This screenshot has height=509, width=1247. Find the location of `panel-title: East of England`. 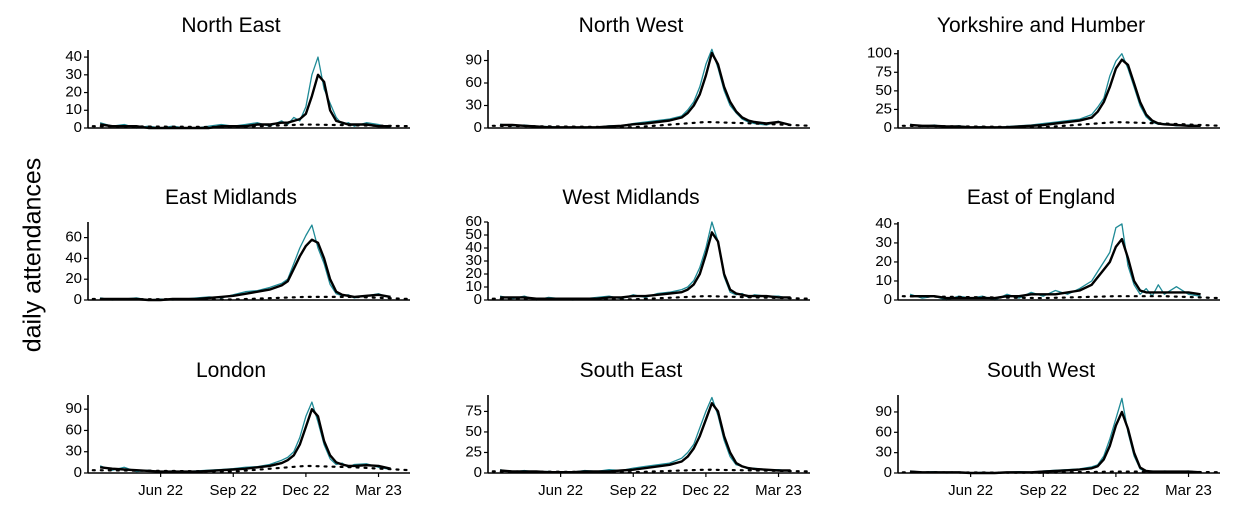

panel-title: East of England is located at coordinates (1041, 197).